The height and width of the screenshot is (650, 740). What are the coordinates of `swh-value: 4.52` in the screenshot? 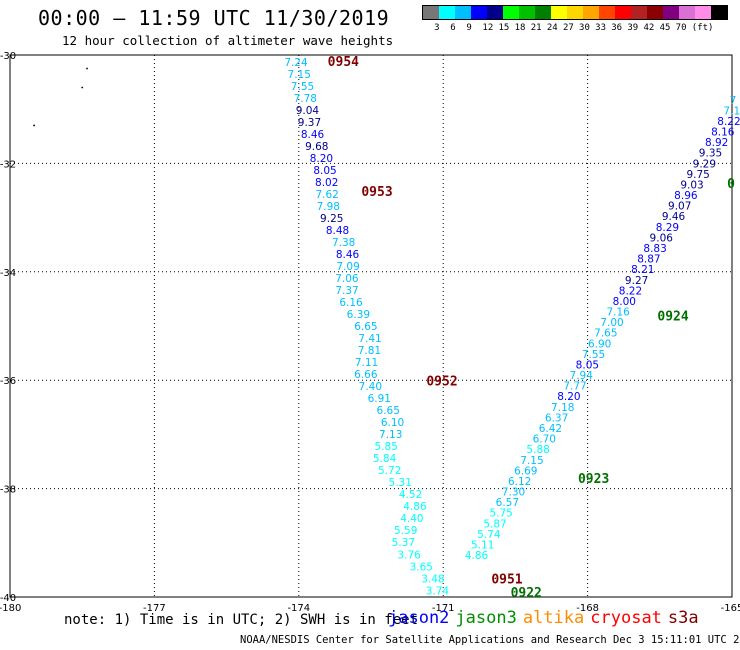 It's located at (410, 495).